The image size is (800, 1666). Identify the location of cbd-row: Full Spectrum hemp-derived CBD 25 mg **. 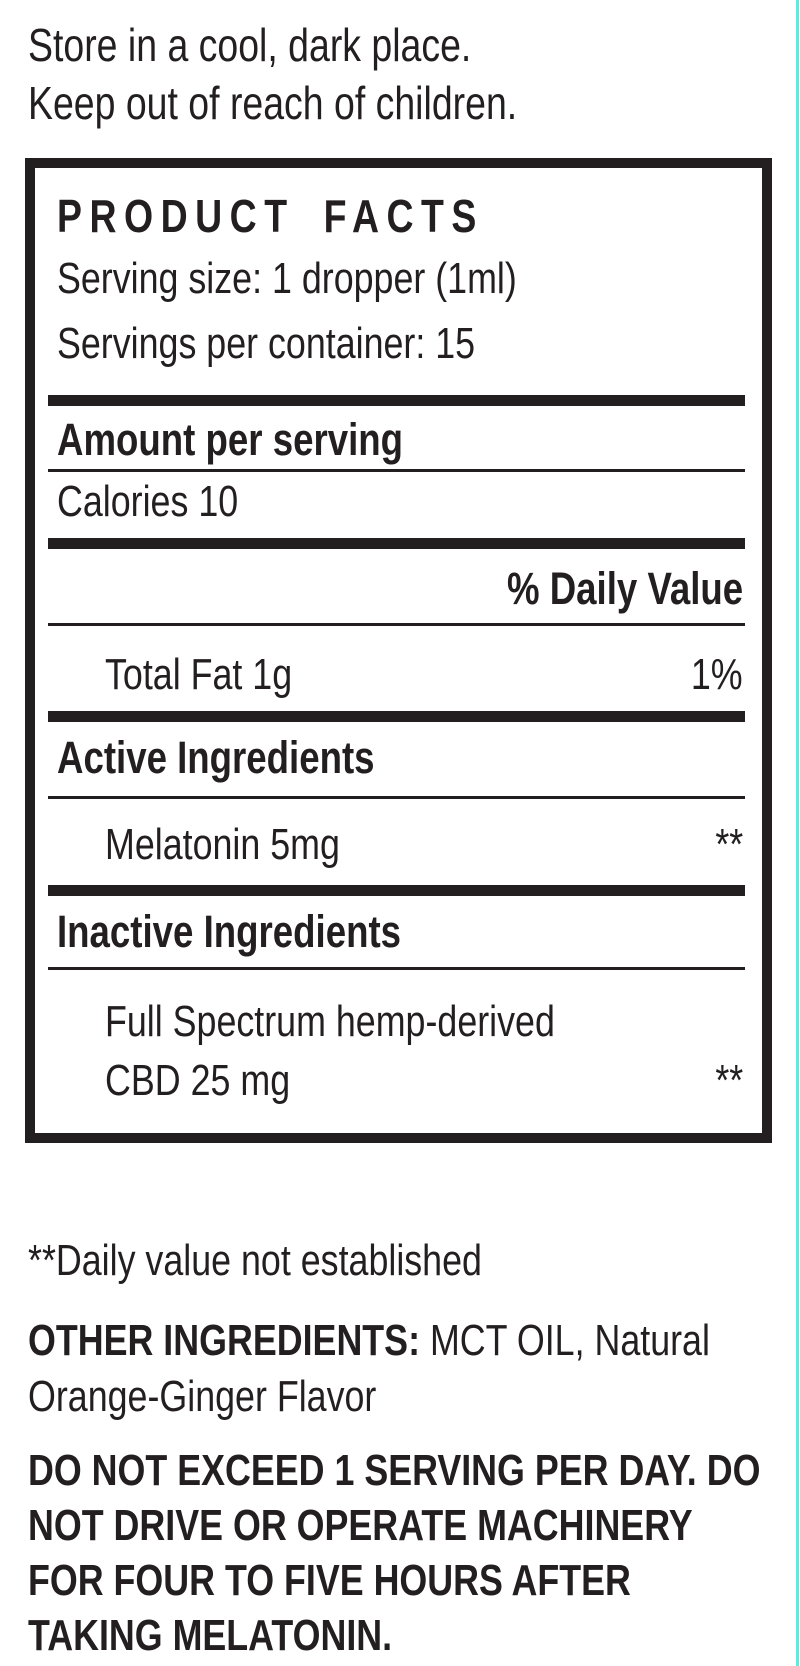
(424, 1051).